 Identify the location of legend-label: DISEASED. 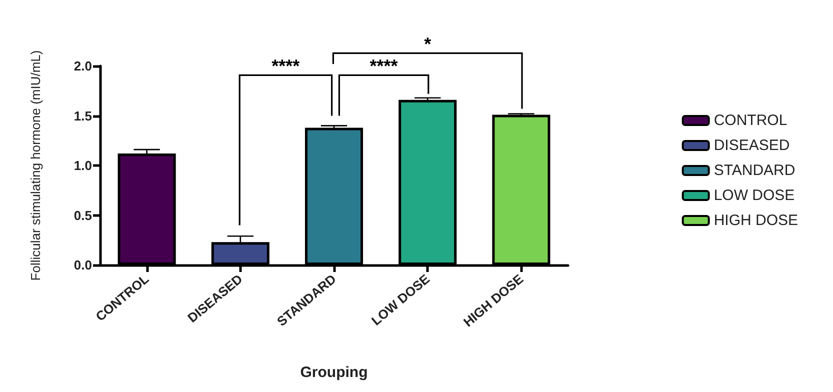
(752, 145).